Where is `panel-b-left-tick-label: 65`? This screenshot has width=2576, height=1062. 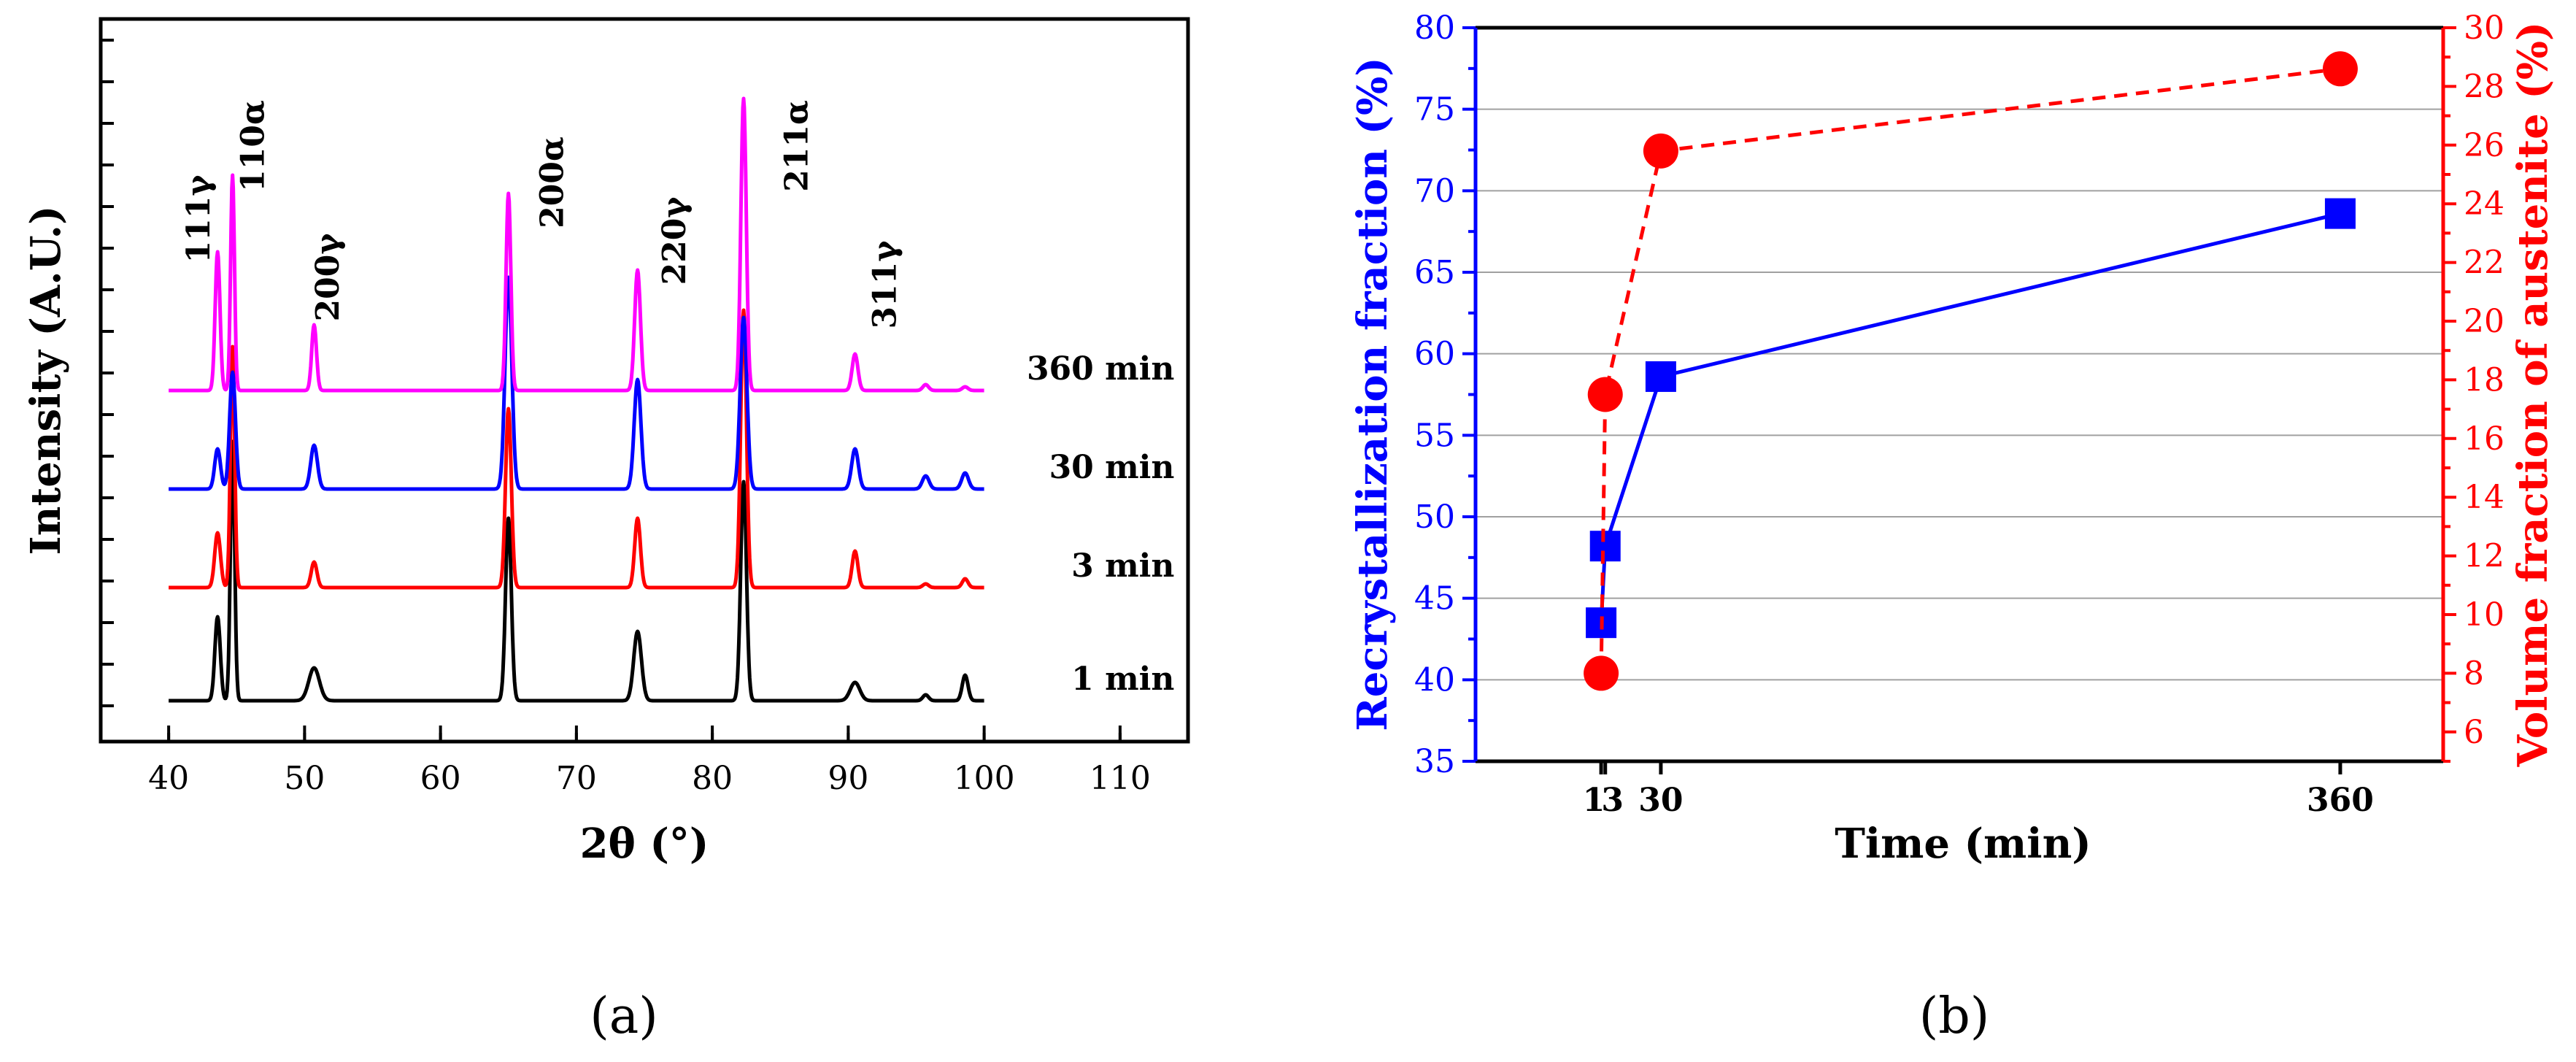 panel-b-left-tick-label: 65 is located at coordinates (1434, 272).